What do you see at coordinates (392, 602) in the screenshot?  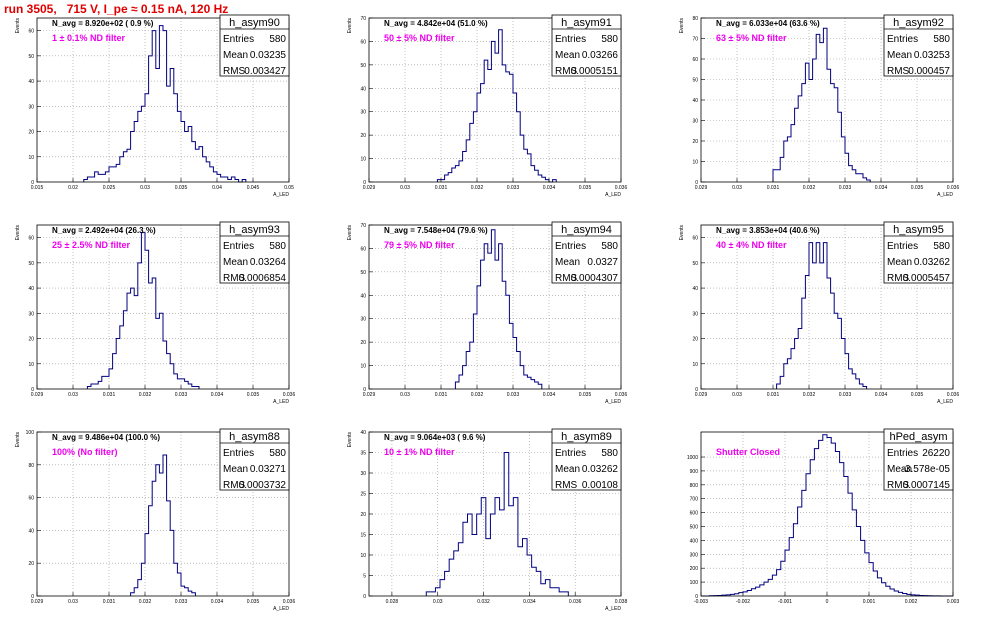 I see `x-tick-label: 0.028` at bounding box center [392, 602].